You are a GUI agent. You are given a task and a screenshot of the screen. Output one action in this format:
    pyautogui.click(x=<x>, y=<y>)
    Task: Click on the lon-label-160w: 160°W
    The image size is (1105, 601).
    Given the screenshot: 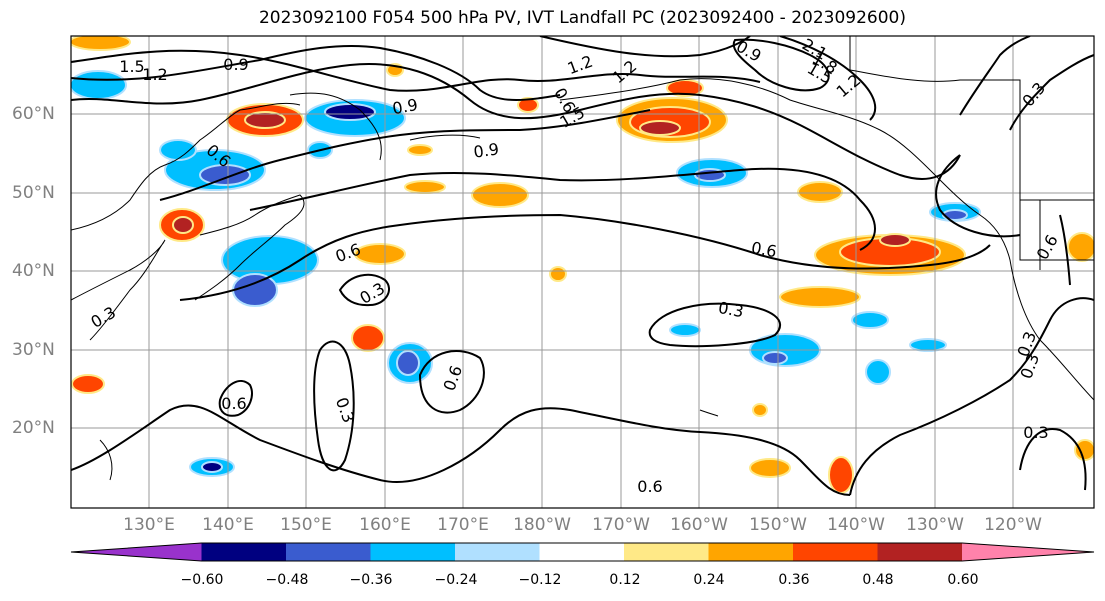 What is the action you would take?
    pyautogui.click(x=699, y=525)
    